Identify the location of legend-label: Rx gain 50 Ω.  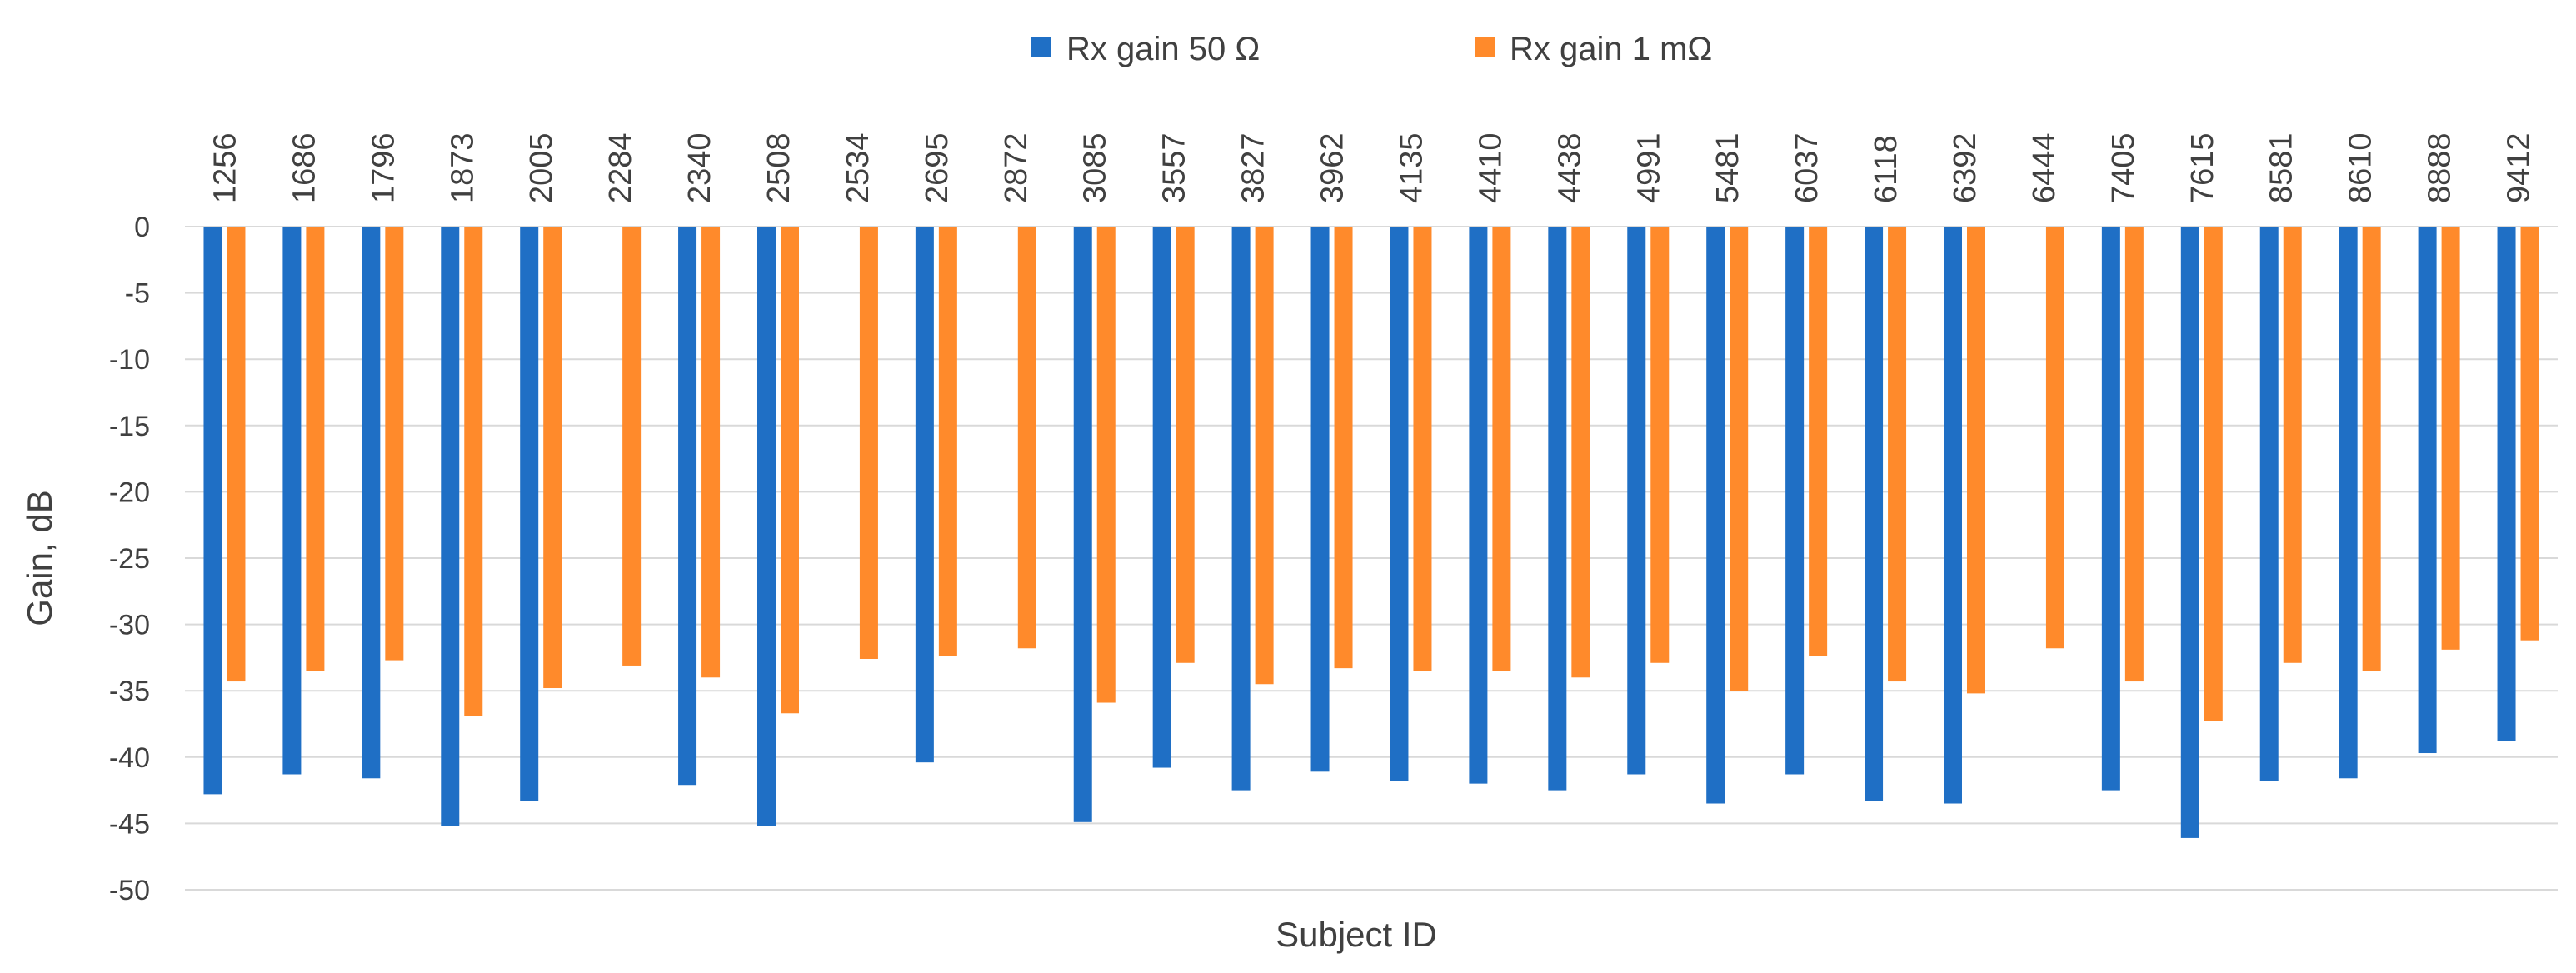
(1163, 49).